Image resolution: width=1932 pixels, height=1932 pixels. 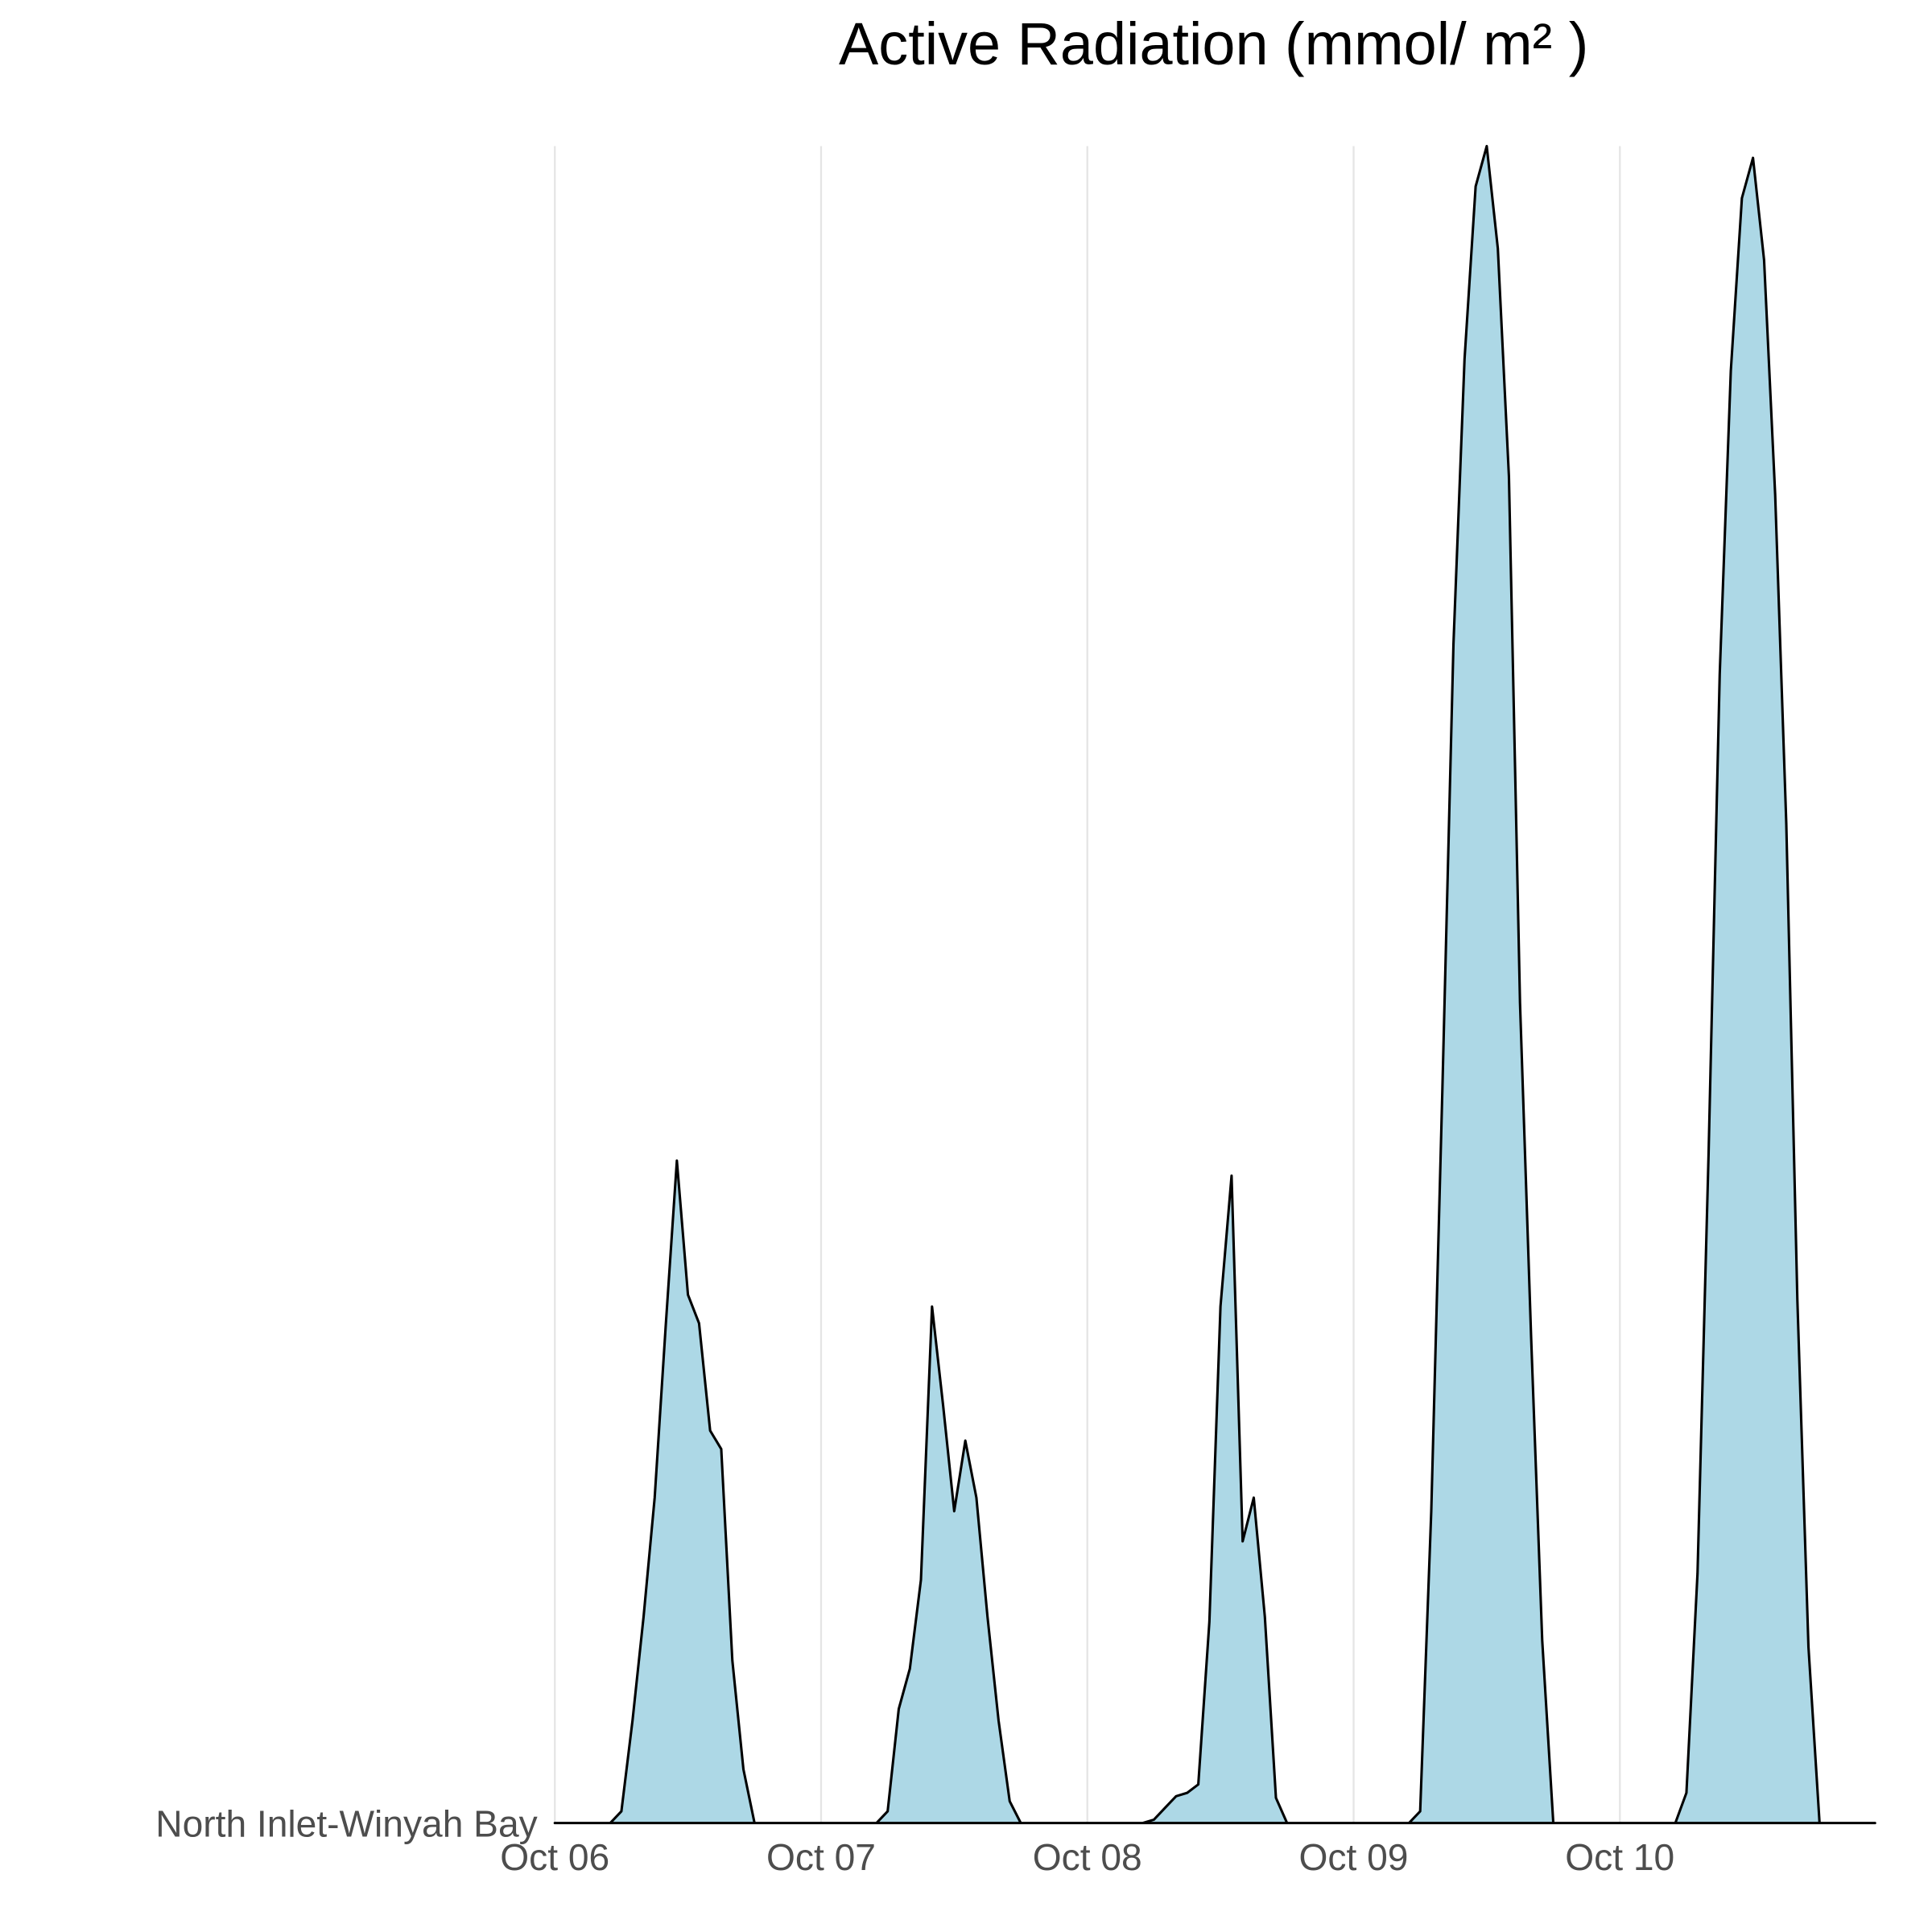 I want to click on x-tick-label: Oct 10, so click(x=1619, y=1857).